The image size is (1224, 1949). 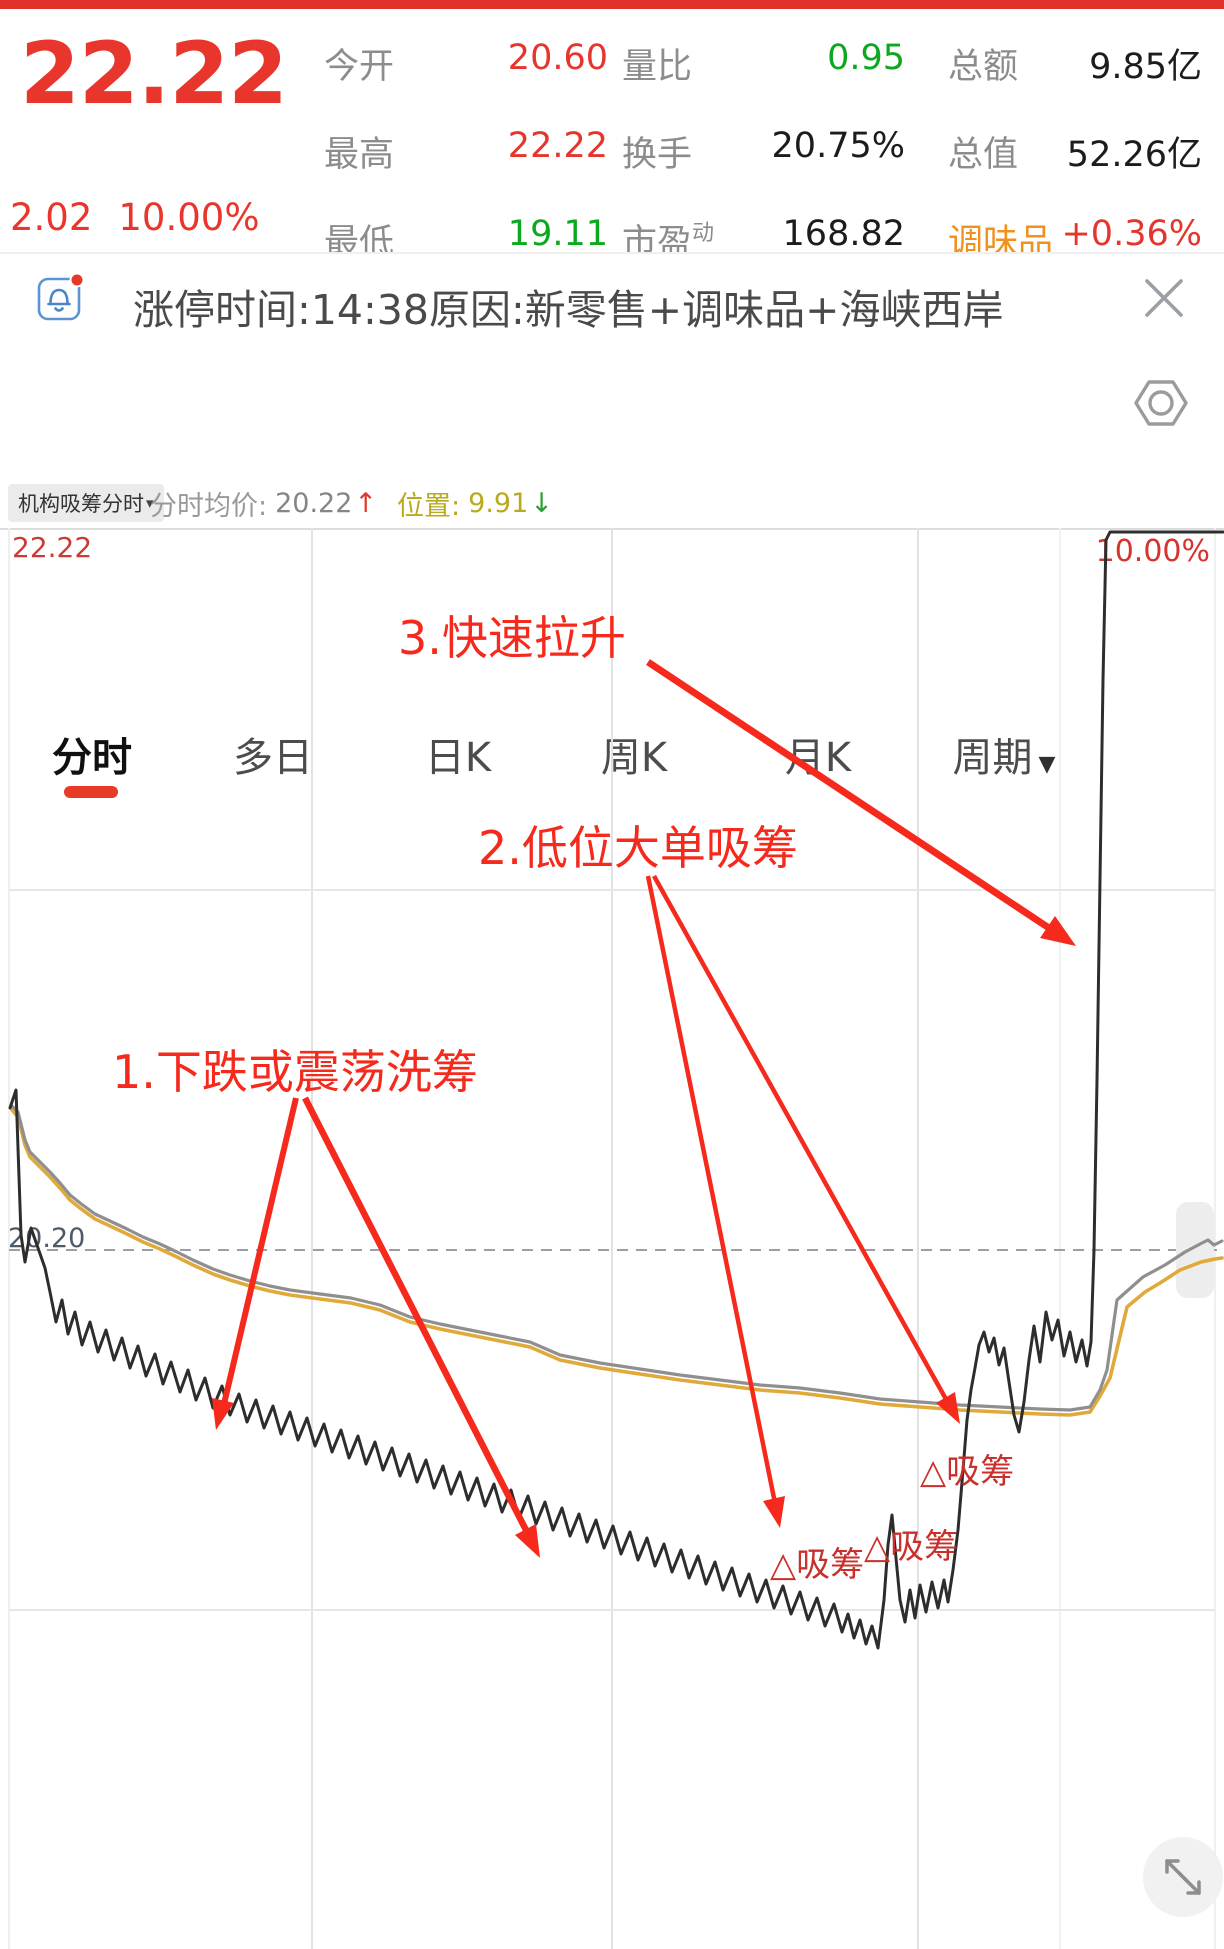 What do you see at coordinates (150, 503) in the screenshot?
I see `dropdown-arrow-icon: ▾` at bounding box center [150, 503].